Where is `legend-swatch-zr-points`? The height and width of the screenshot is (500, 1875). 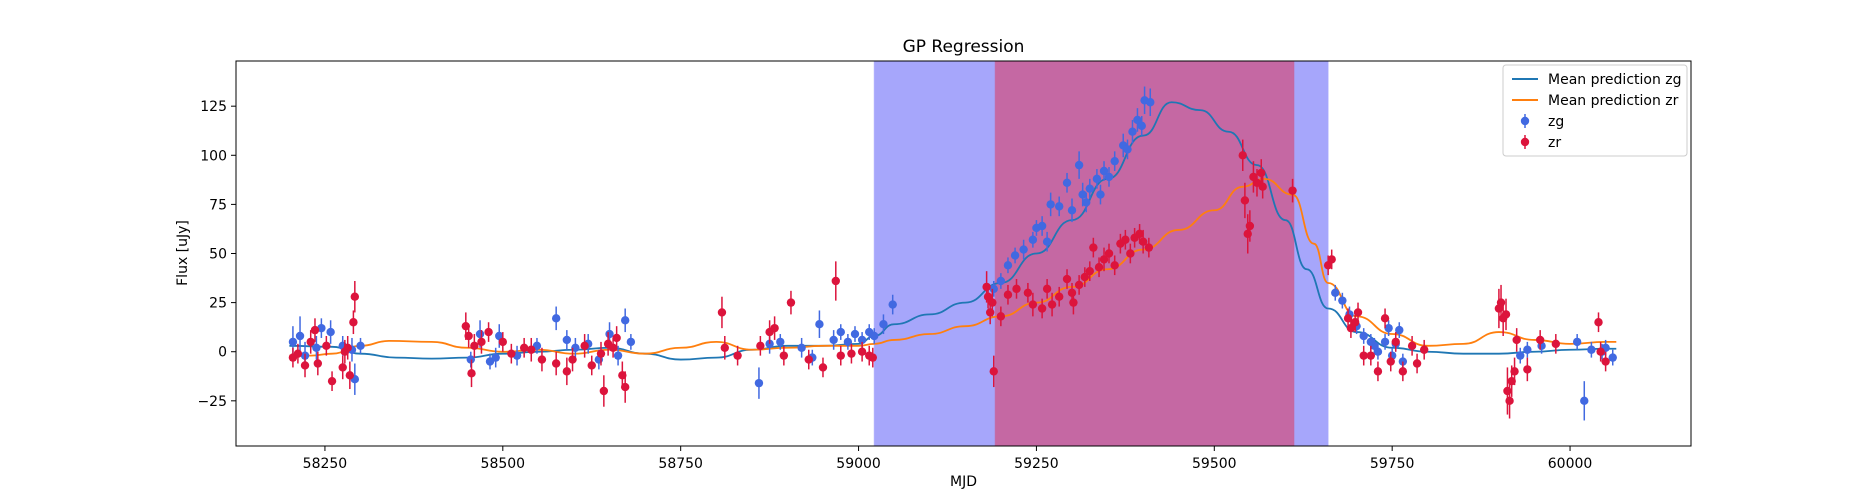 legend-swatch-zr-points is located at coordinates (1525, 142).